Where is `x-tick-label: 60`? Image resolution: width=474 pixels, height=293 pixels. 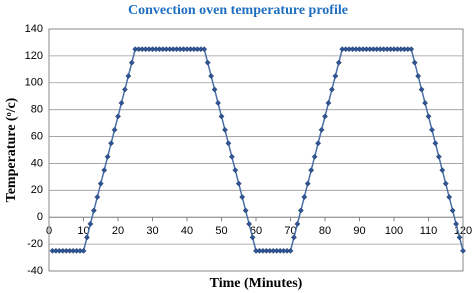 x-tick-label: 60 is located at coordinates (256, 231).